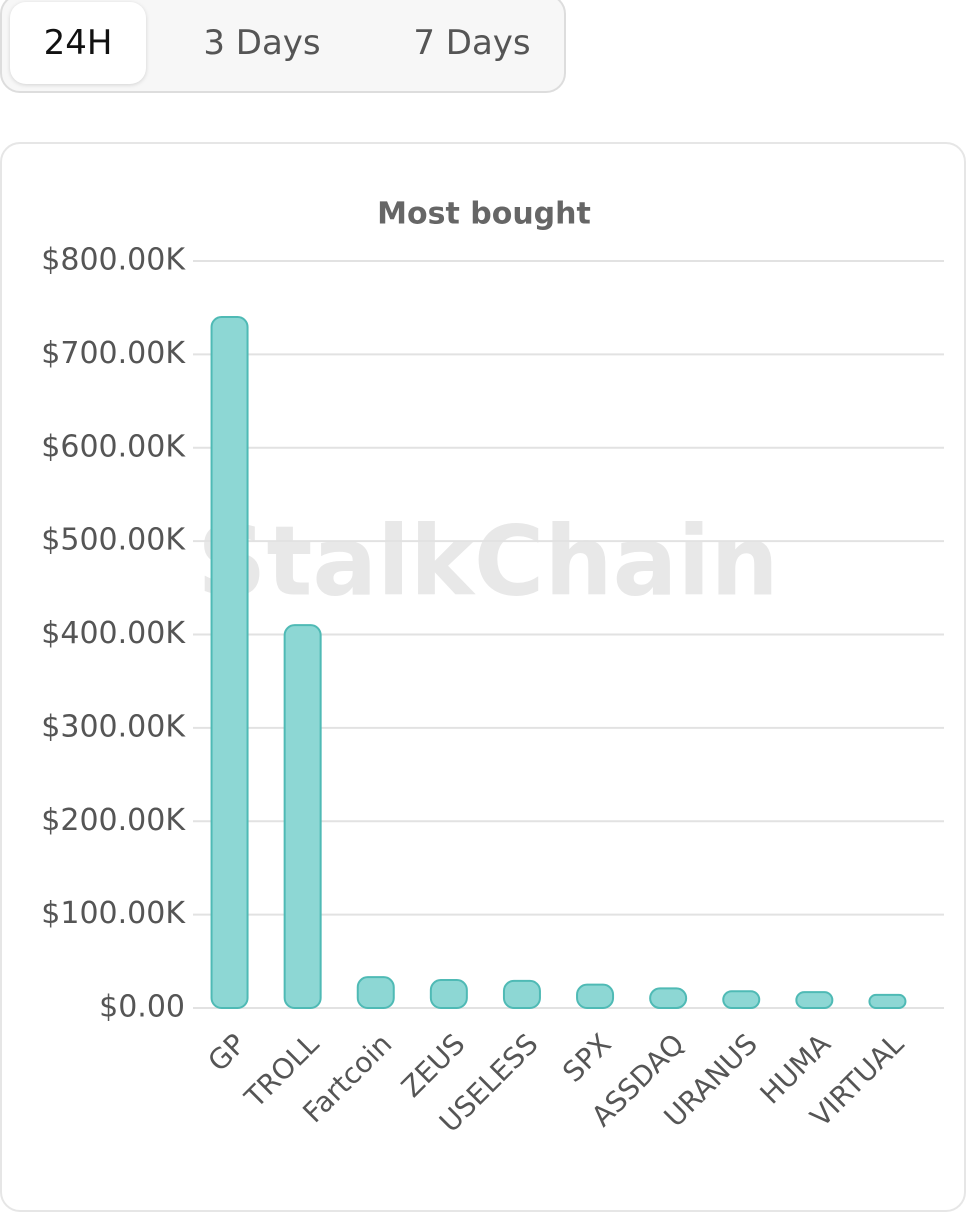  Describe the element at coordinates (586, 1057) in the screenshot. I see `x-tick-label: SPX` at that location.